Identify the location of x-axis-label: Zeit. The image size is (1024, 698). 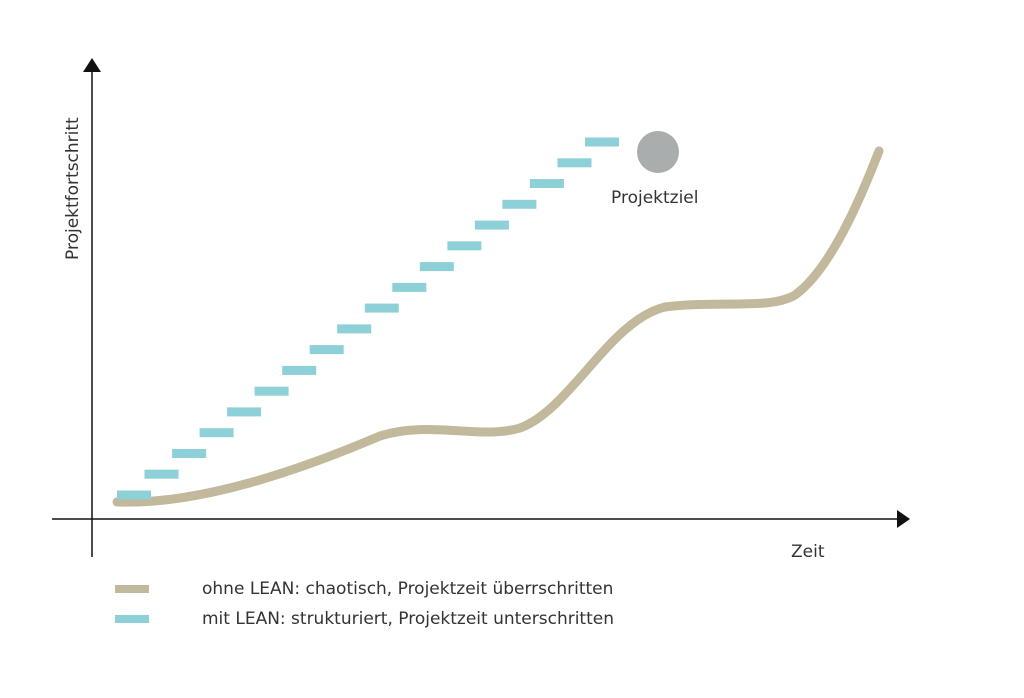
(808, 552).